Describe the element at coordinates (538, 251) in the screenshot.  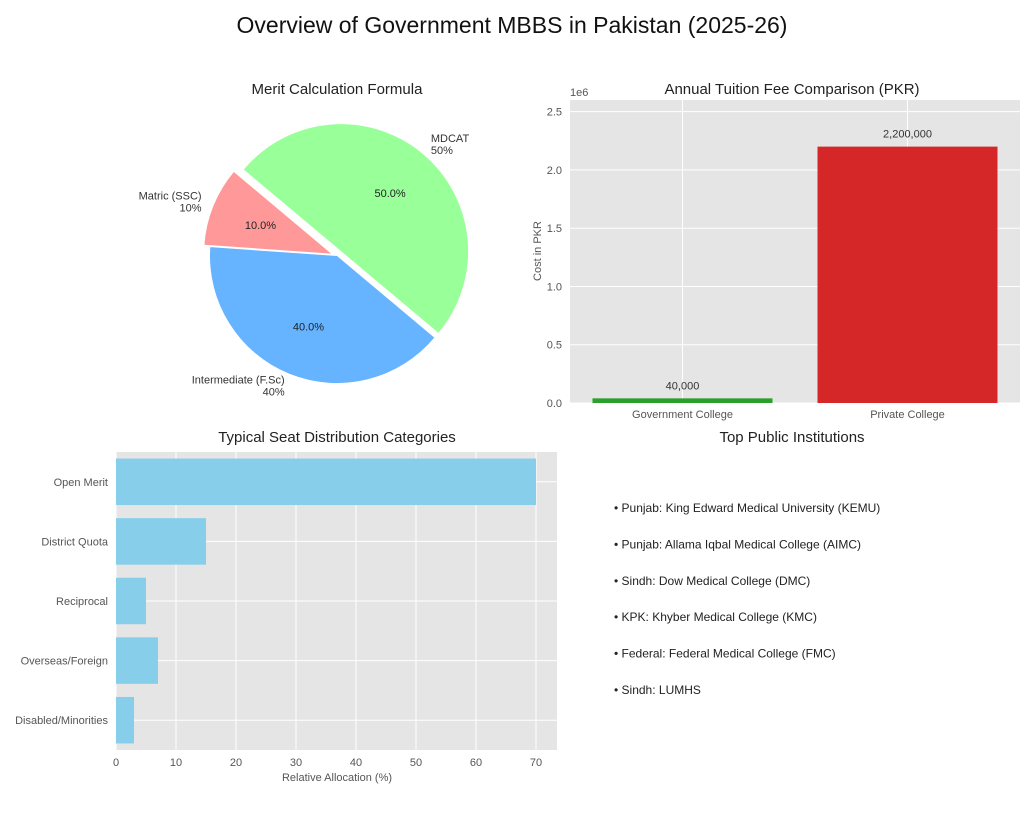
I see `y-axis-label: Cost in PKR` at that location.